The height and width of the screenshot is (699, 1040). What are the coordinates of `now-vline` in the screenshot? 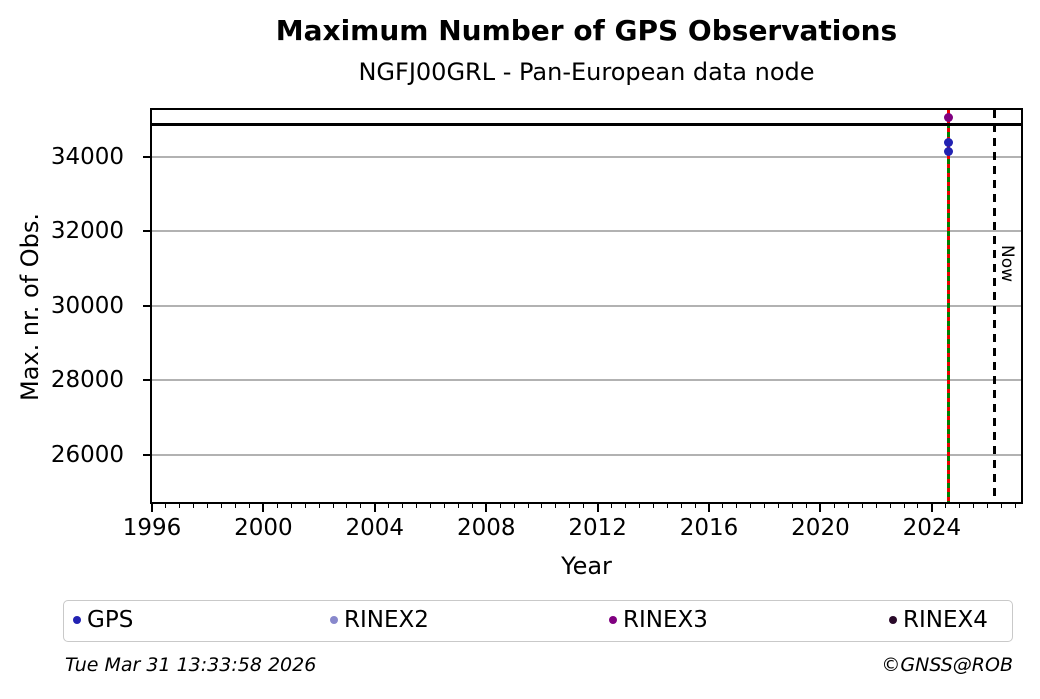 It's located at (995, 306).